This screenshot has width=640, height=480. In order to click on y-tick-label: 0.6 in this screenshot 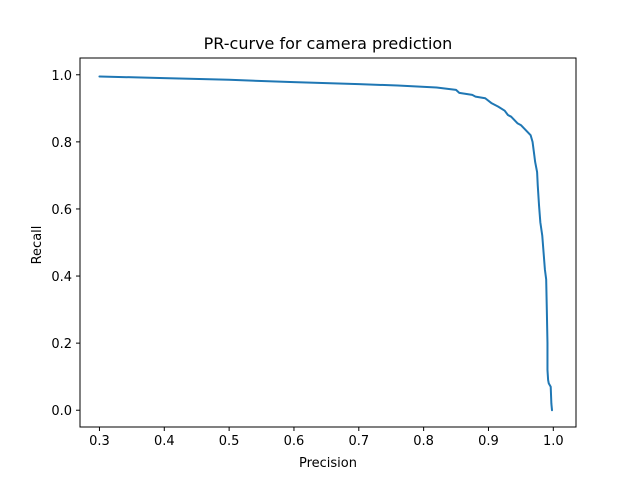, I will do `click(61, 210)`.